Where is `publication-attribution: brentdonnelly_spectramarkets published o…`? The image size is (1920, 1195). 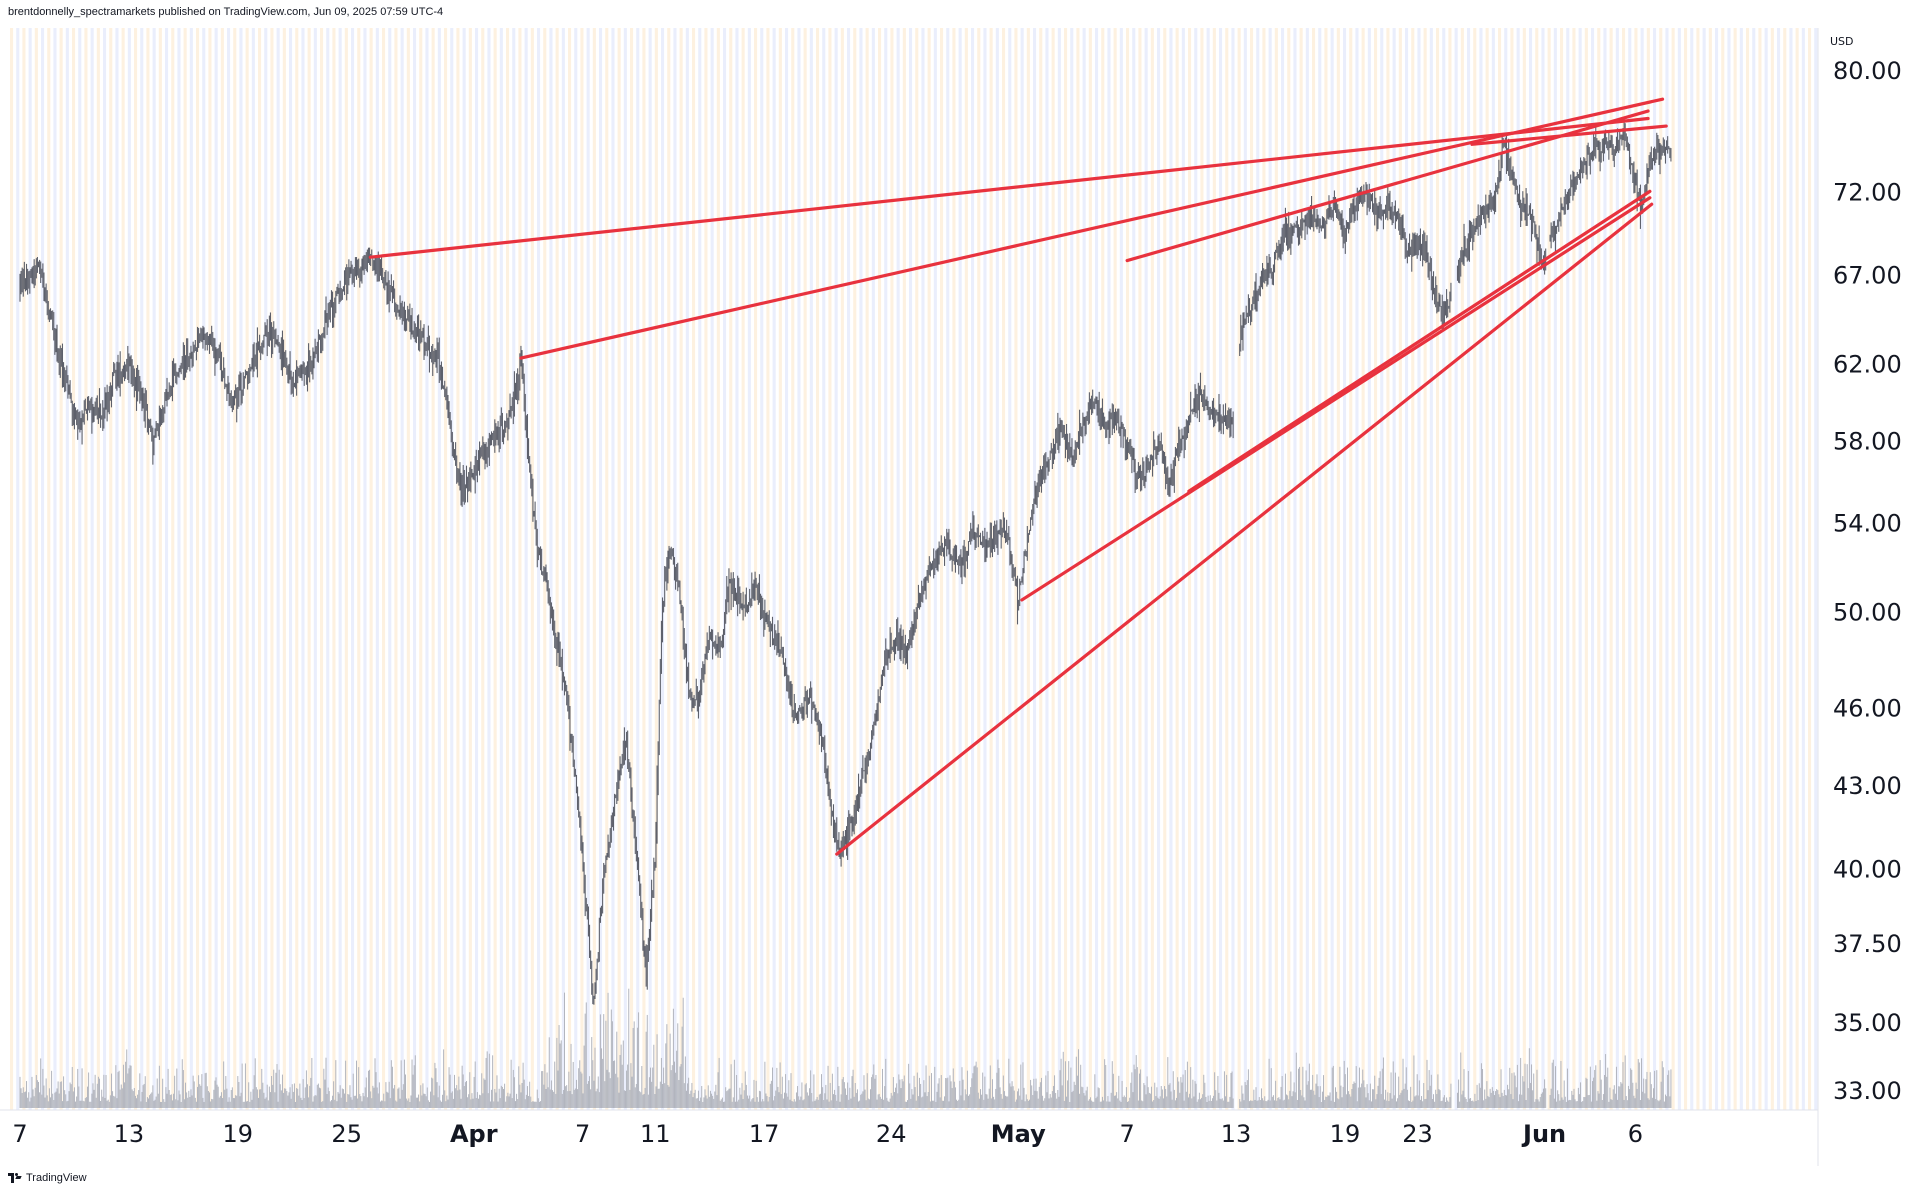
publication-attribution: brentdonnelly_spectramarkets published o… is located at coordinates (226, 12).